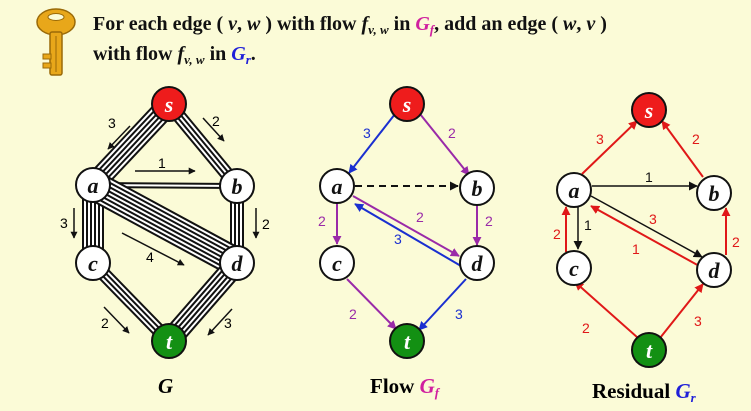 The height and width of the screenshot is (411, 751). I want to click on g-dir-arrow-d-t, so click(220, 322).